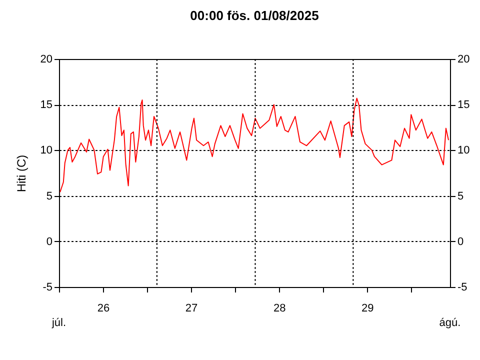  Describe the element at coordinates (464, 60) in the screenshot. I see `y2-tick-label: 20` at that location.